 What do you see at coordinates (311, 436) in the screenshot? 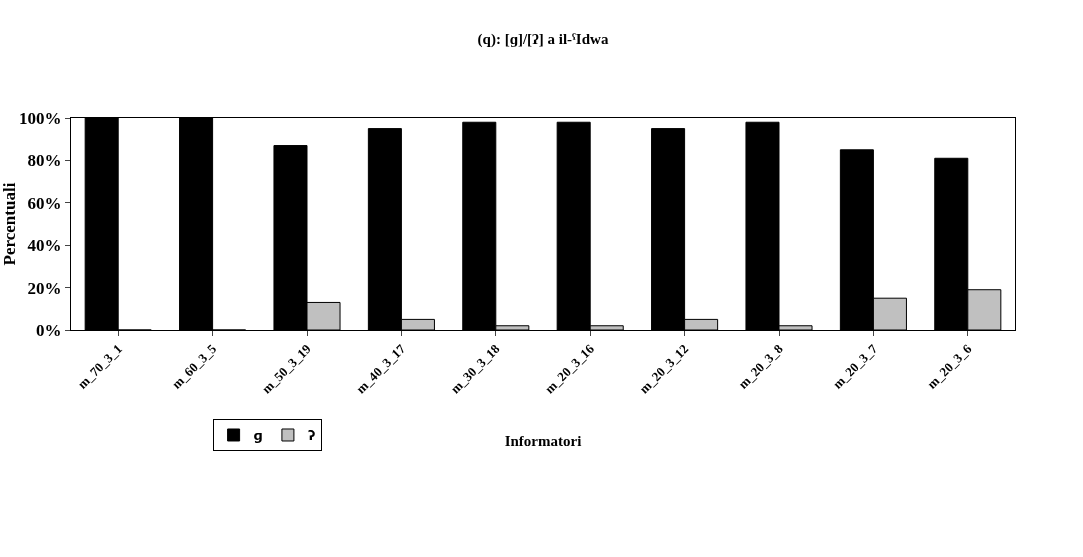
I see `legend-label: ʔ` at bounding box center [311, 436].